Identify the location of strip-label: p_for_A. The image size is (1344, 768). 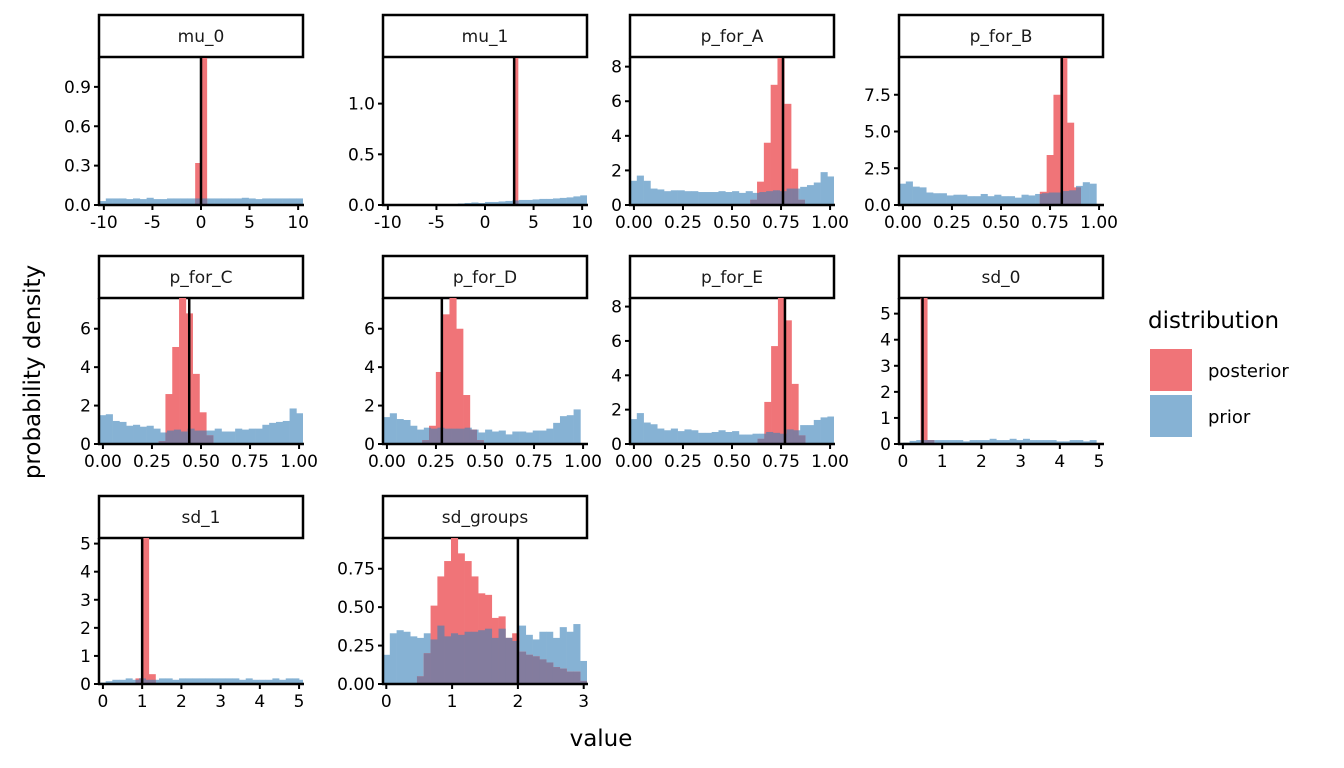
(732, 37).